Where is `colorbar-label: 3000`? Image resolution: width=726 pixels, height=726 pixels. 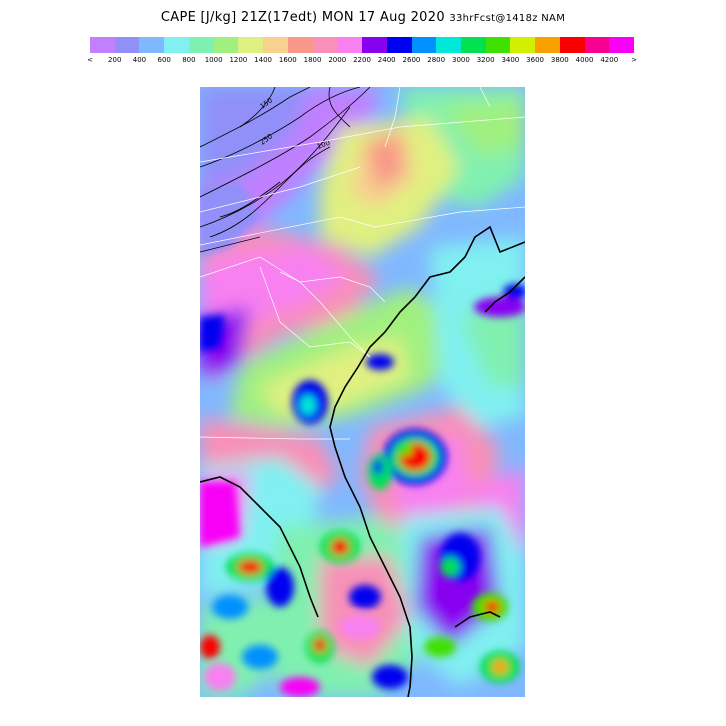 colorbar-label: 3000 is located at coordinates (460, 60).